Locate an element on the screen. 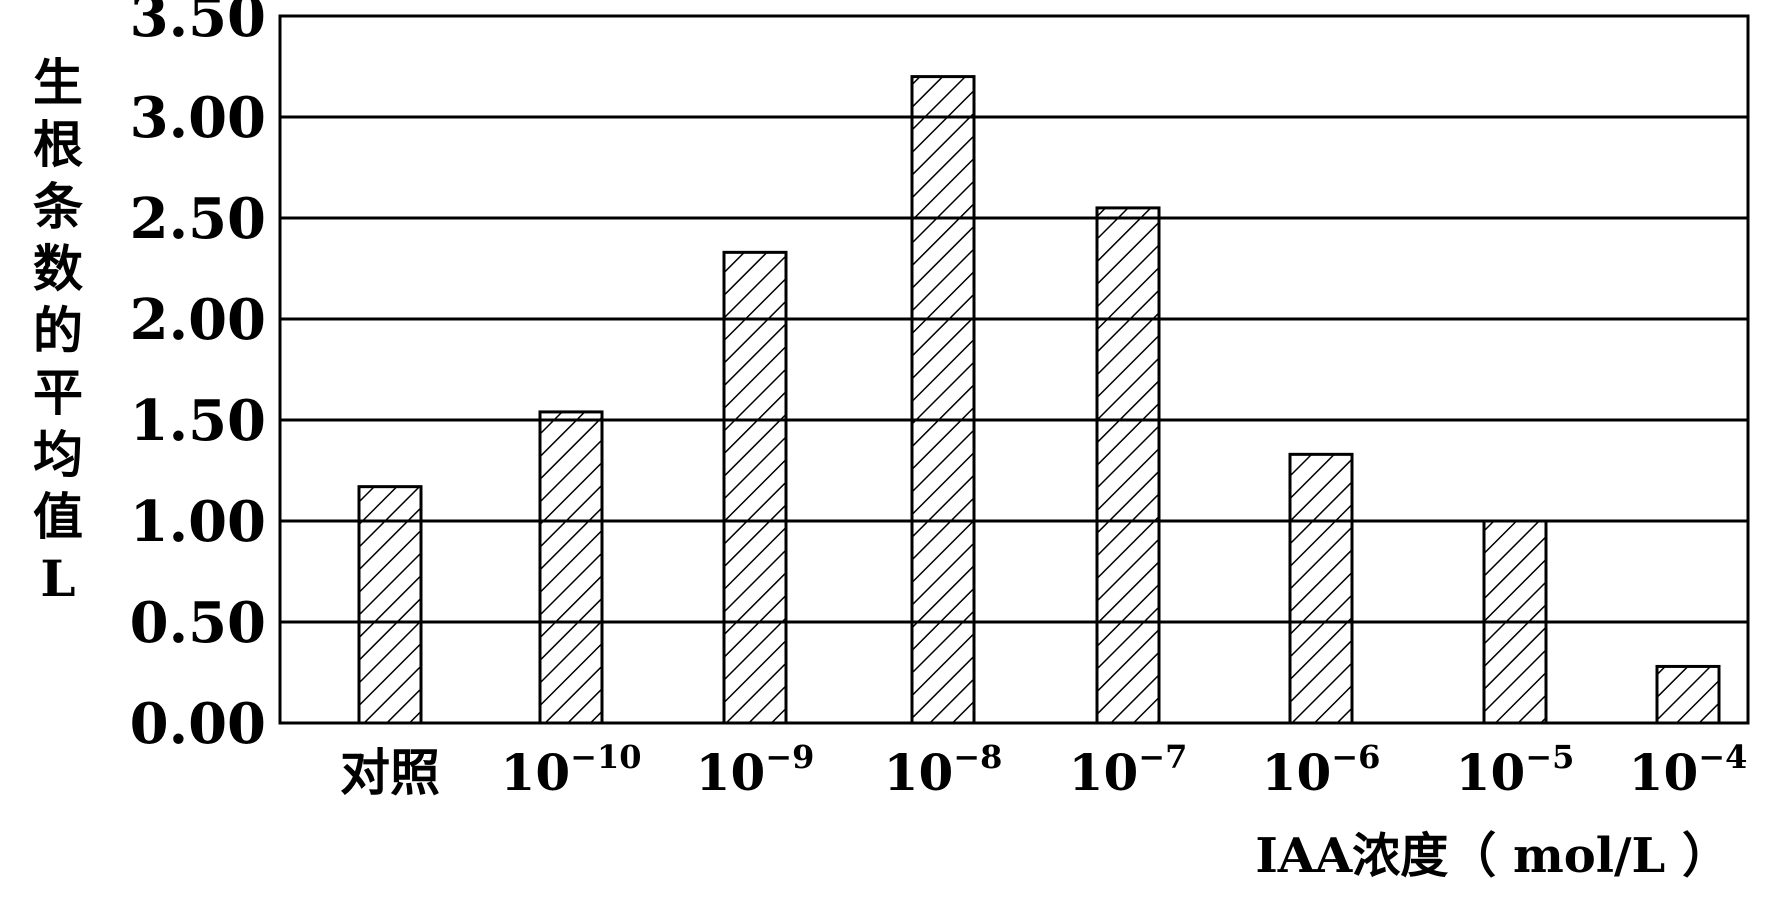 The image size is (1772, 899). y-axis-label: 生根条数的平均值 L is located at coordinates (58, 330).